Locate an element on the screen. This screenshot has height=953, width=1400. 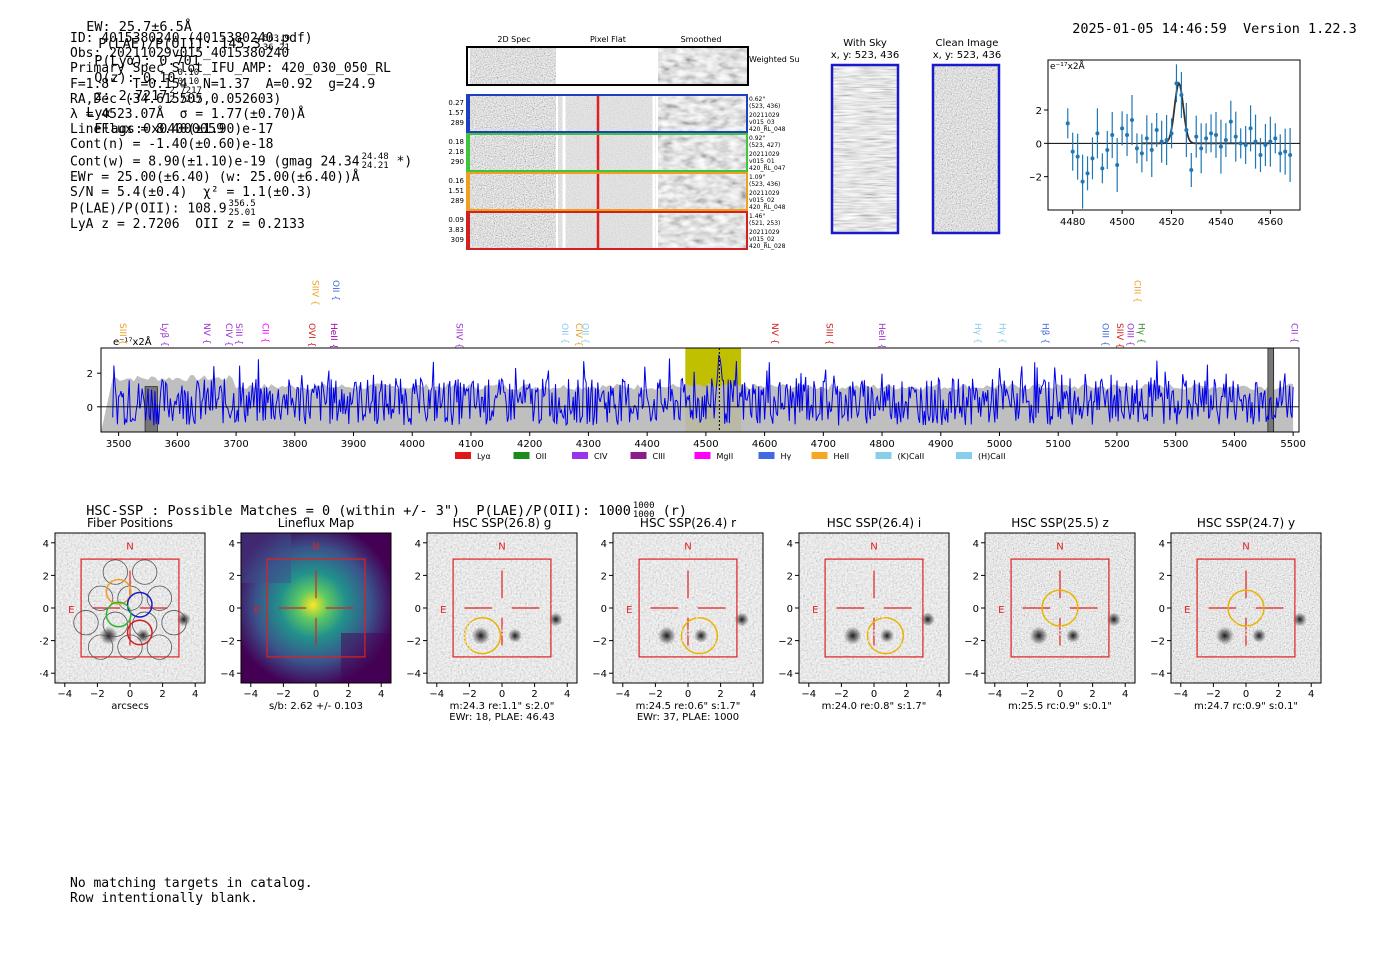
fiber-2dspec is located at coordinates (513, 230).